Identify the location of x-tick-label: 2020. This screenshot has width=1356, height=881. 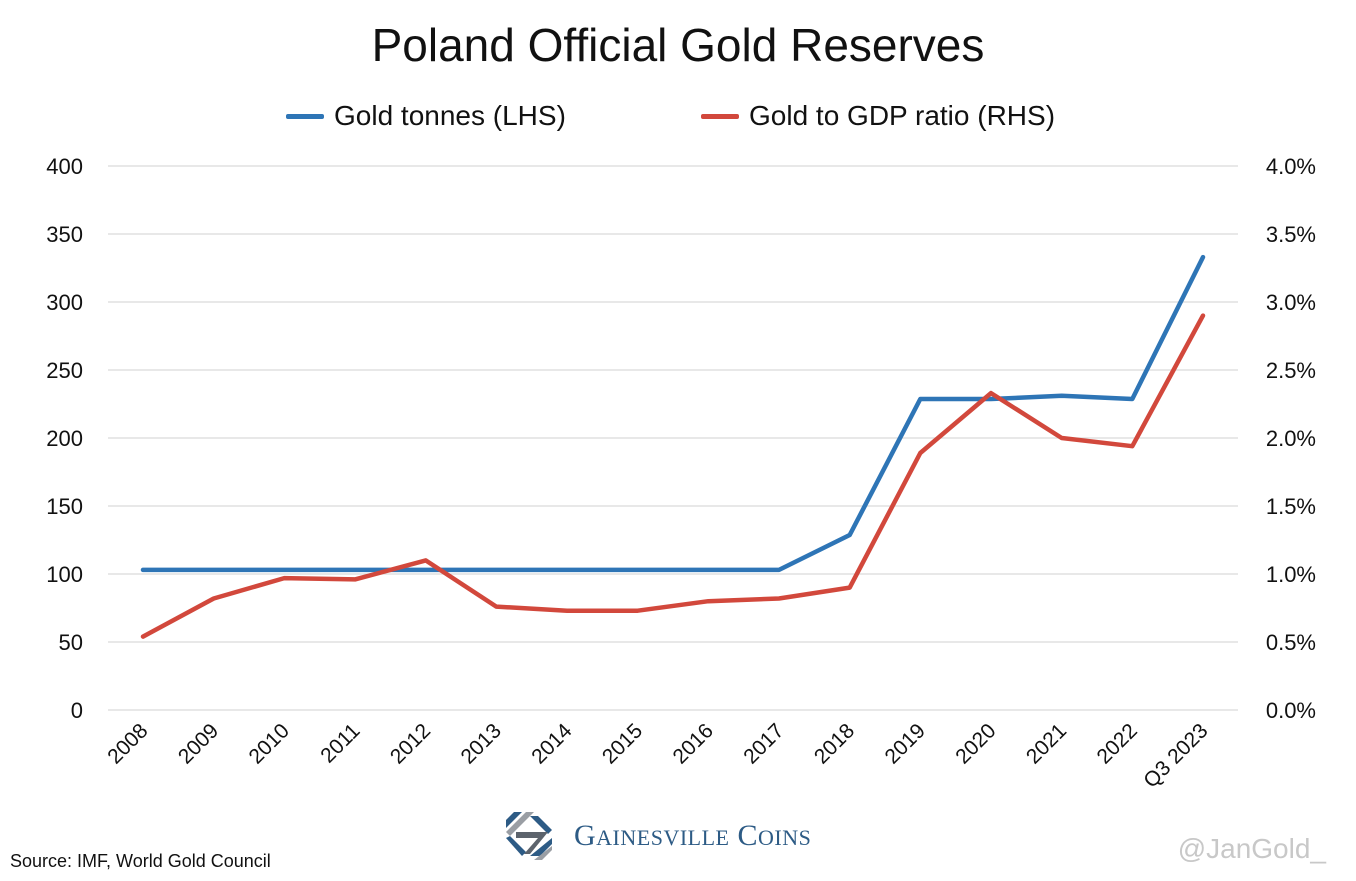
(975, 743).